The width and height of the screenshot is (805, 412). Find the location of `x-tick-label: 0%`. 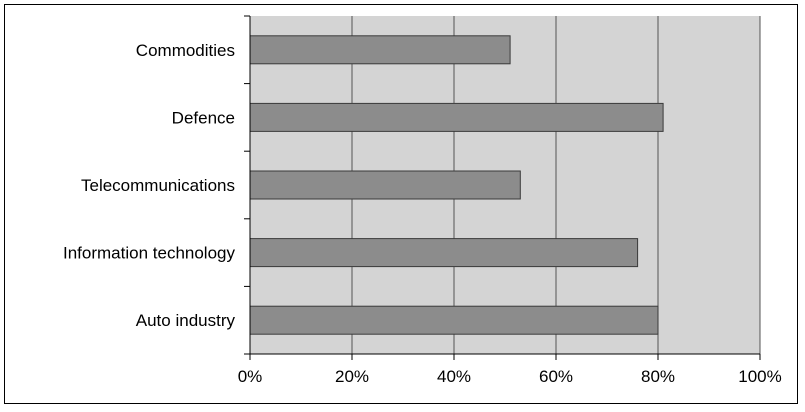

x-tick-label: 0% is located at coordinates (250, 376).